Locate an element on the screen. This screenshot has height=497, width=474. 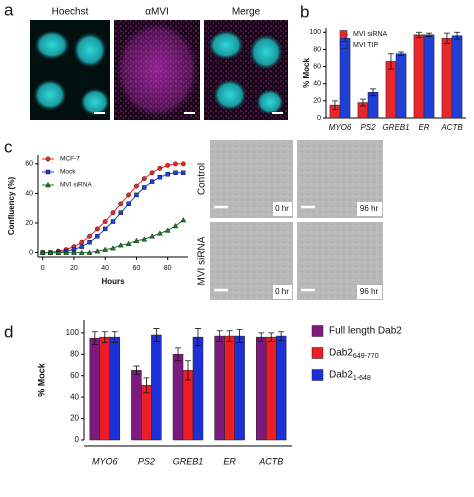
row-label: MVI siRNA is located at coordinates (202, 260).